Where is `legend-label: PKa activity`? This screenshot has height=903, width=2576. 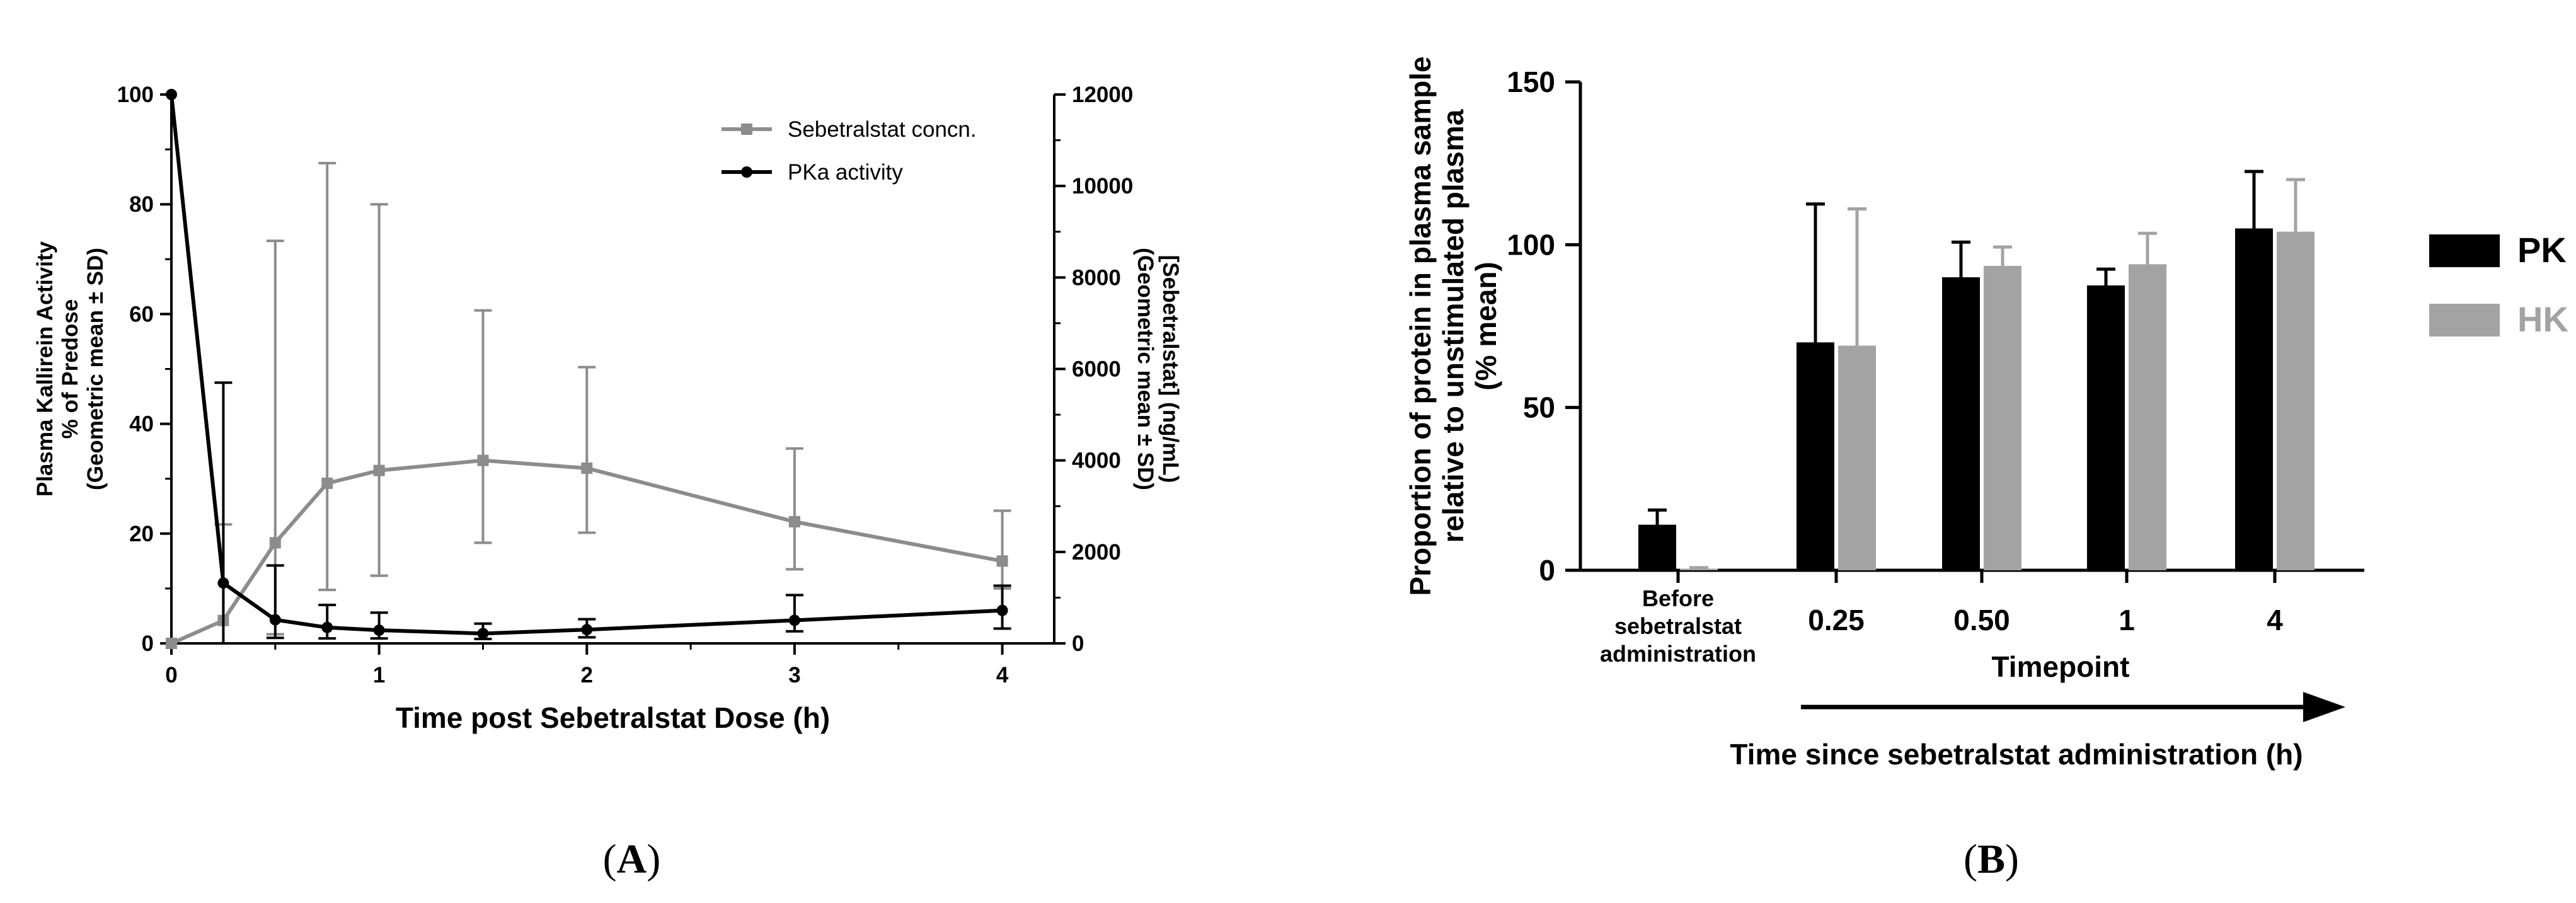
legend-label: PKa activity is located at coordinates (845, 172).